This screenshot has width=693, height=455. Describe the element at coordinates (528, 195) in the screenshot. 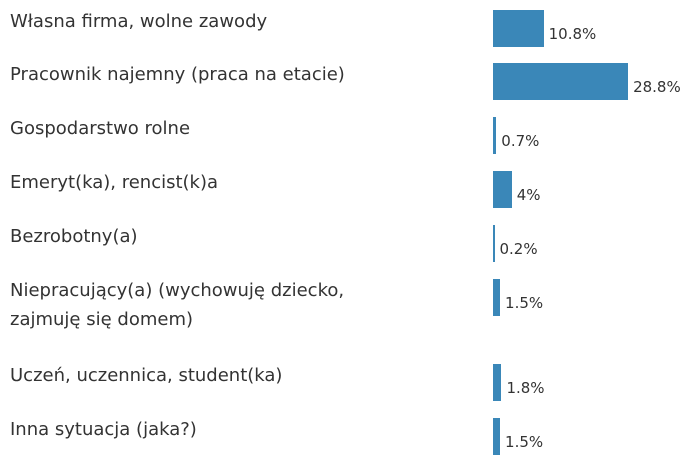

I see `value-label: 4%` at that location.